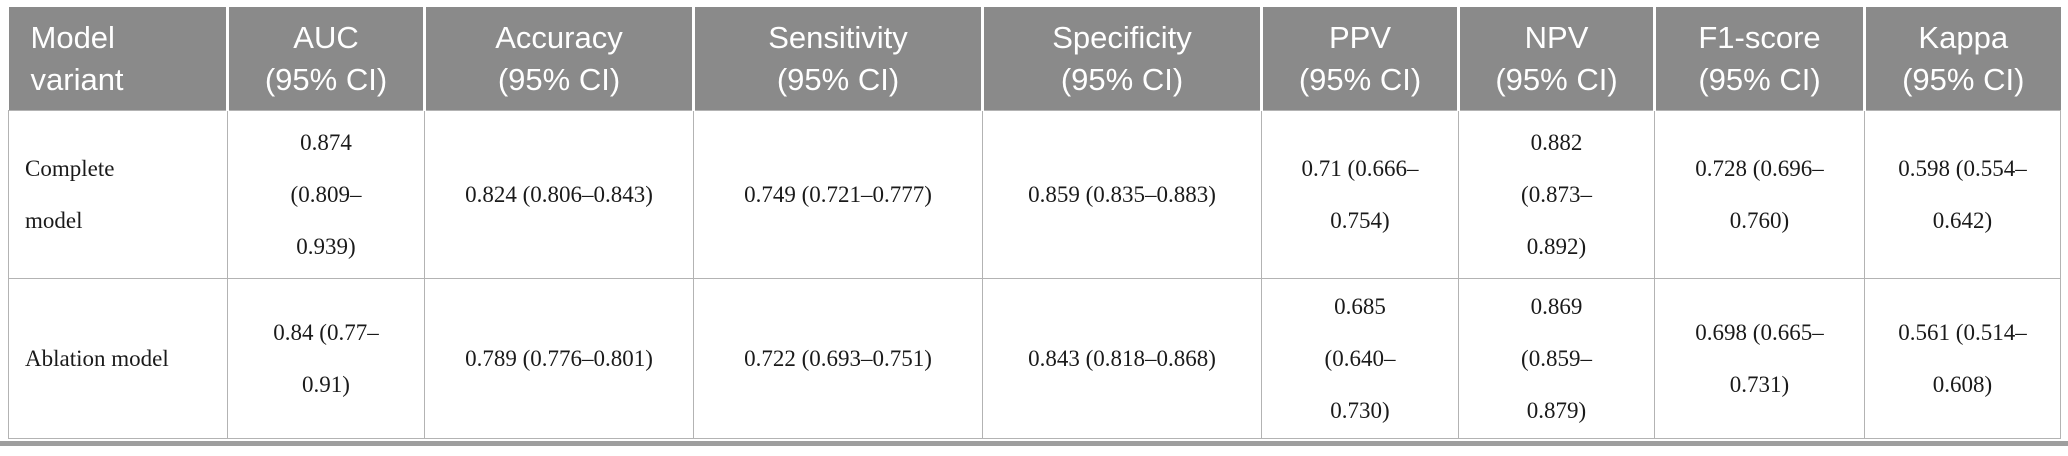  I want to click on column-header-accuracy: Accuracy (95% CI), so click(558, 59).